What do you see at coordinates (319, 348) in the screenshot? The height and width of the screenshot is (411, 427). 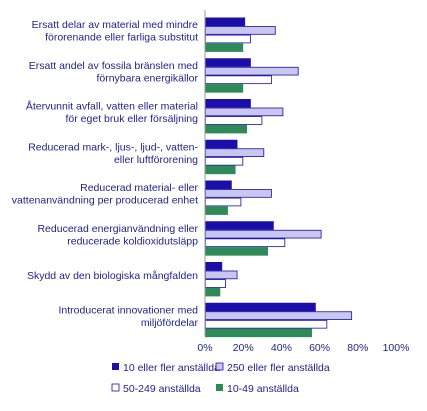 I see `x-tick-label: 60%` at bounding box center [319, 348].